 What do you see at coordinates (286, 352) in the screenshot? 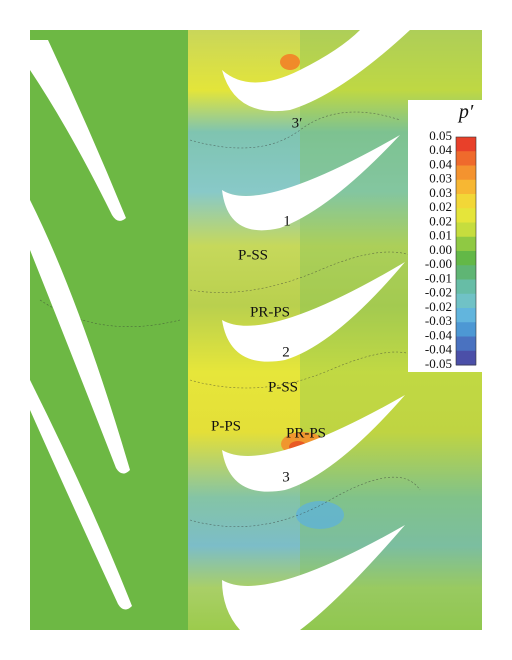
I see `blade-label: 2` at bounding box center [286, 352].